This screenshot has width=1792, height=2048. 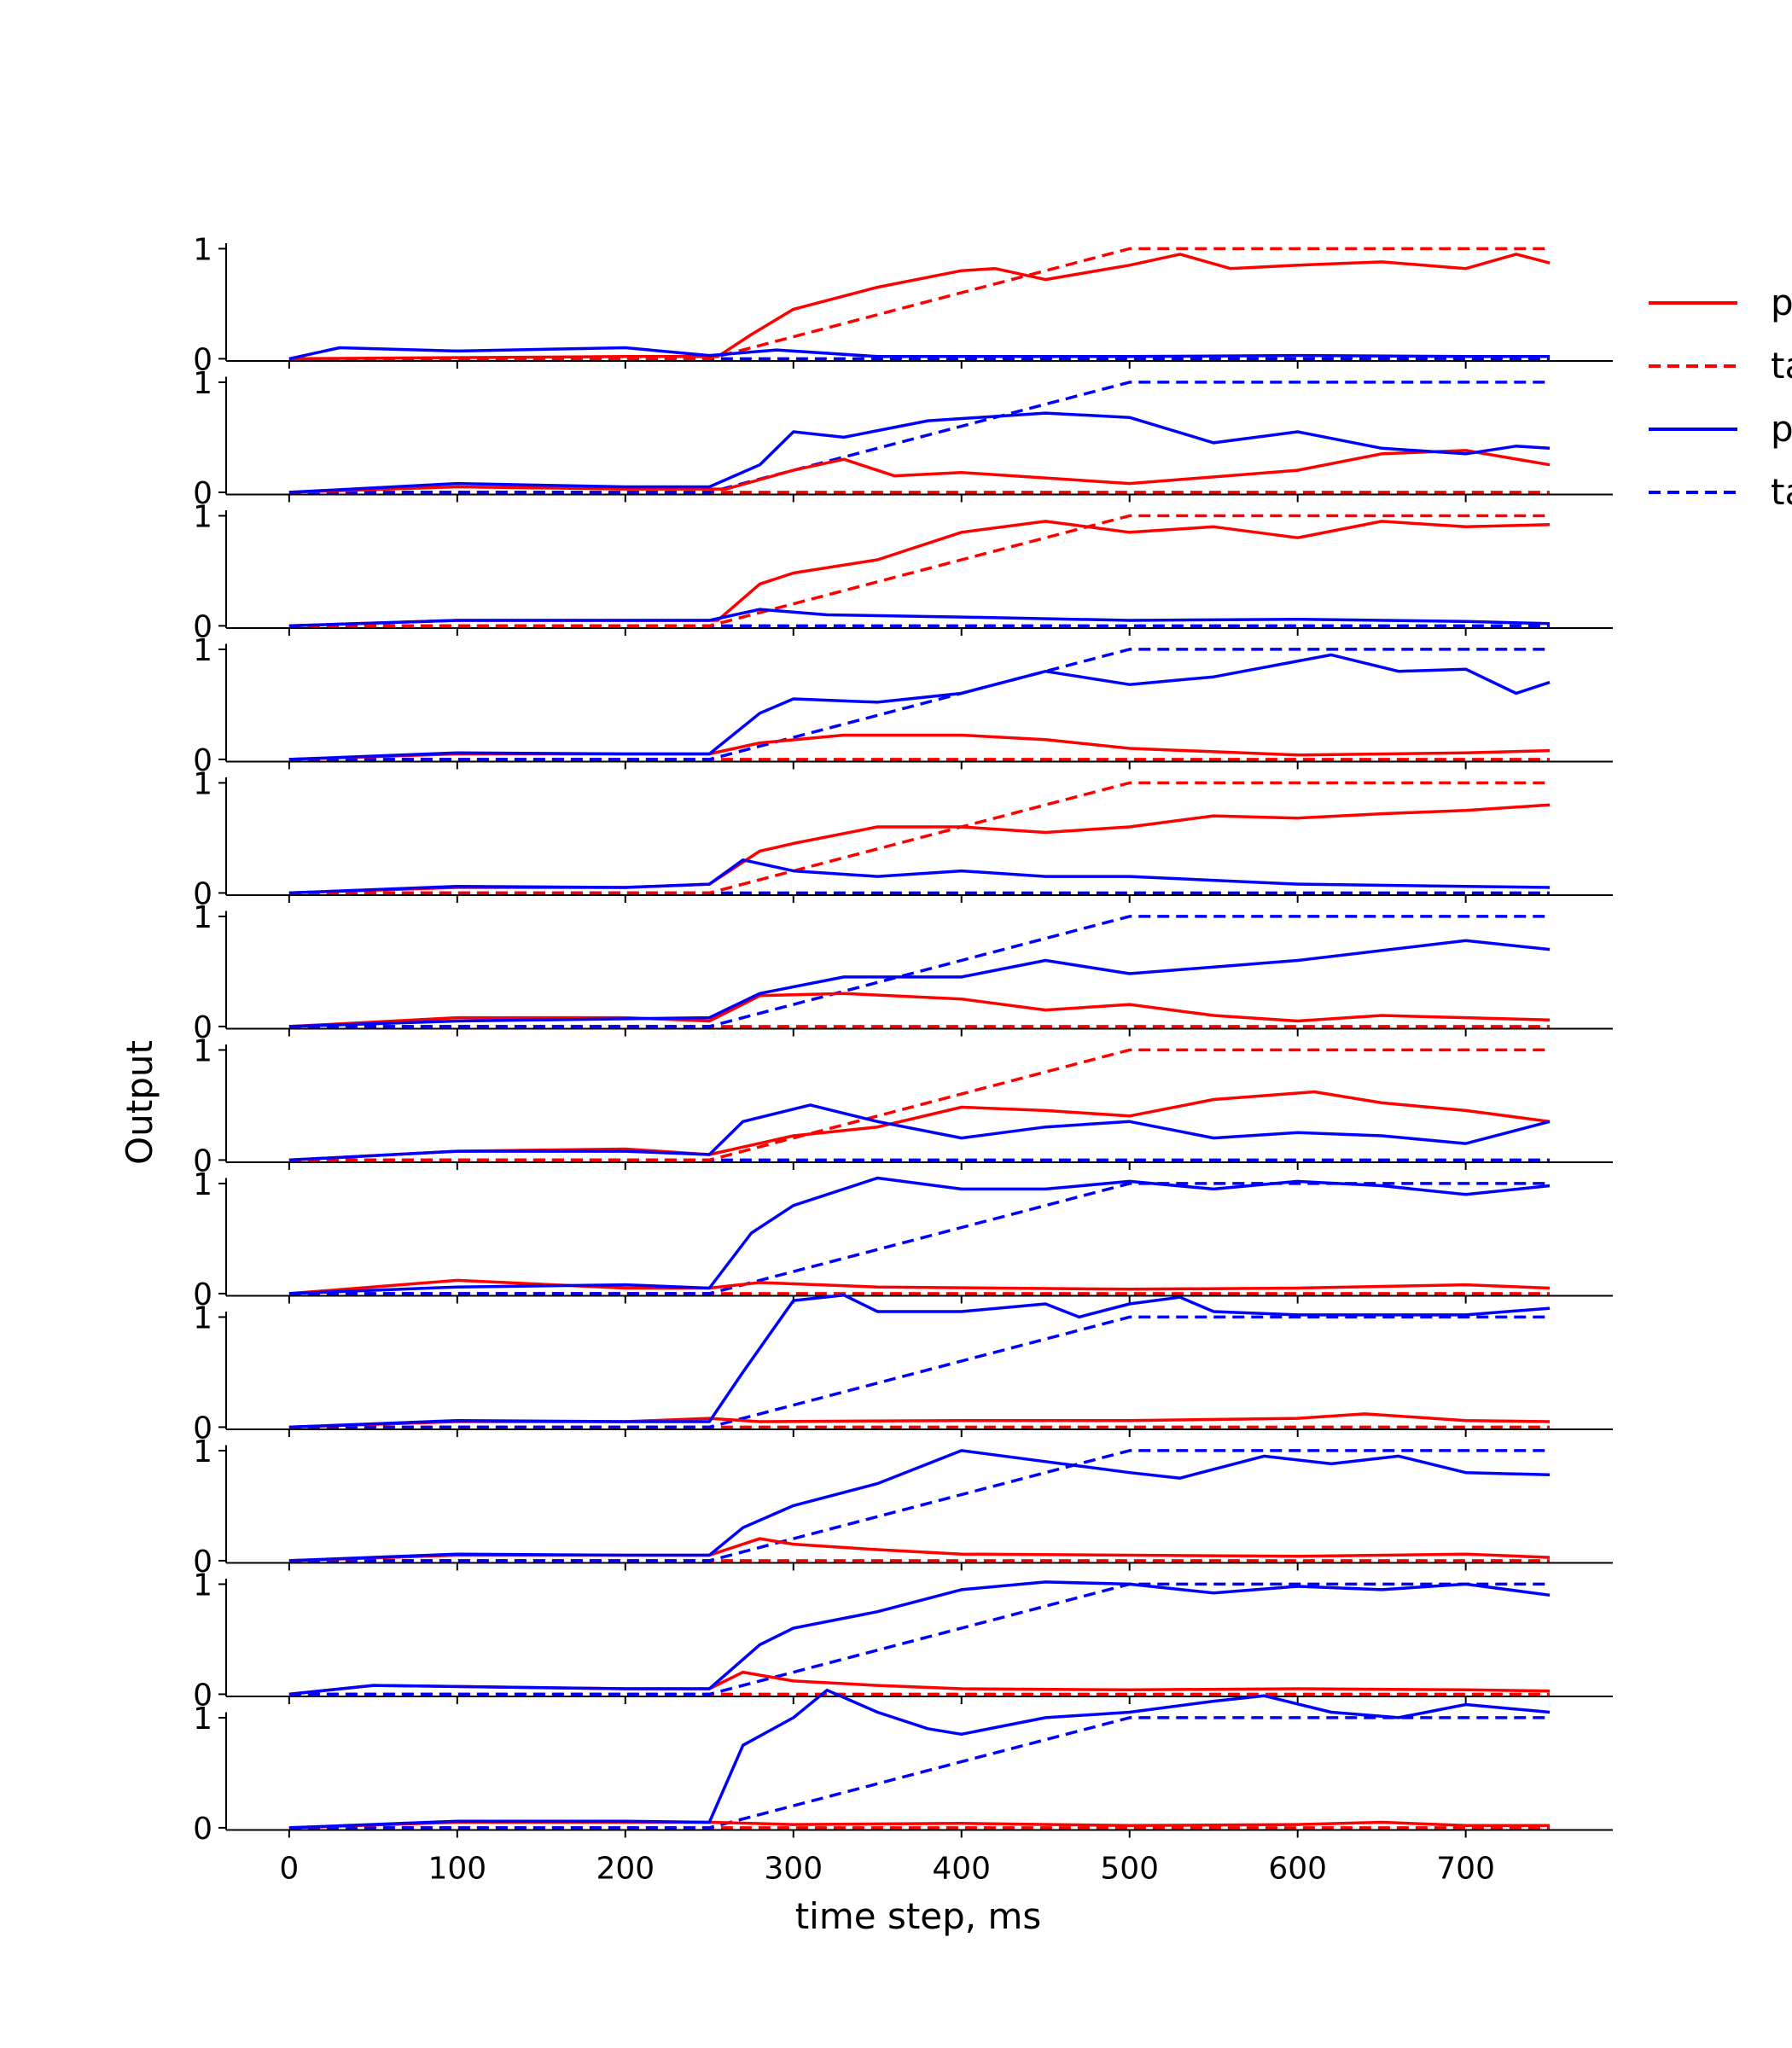 I want to click on x-tick-label: 0, so click(x=289, y=1870).